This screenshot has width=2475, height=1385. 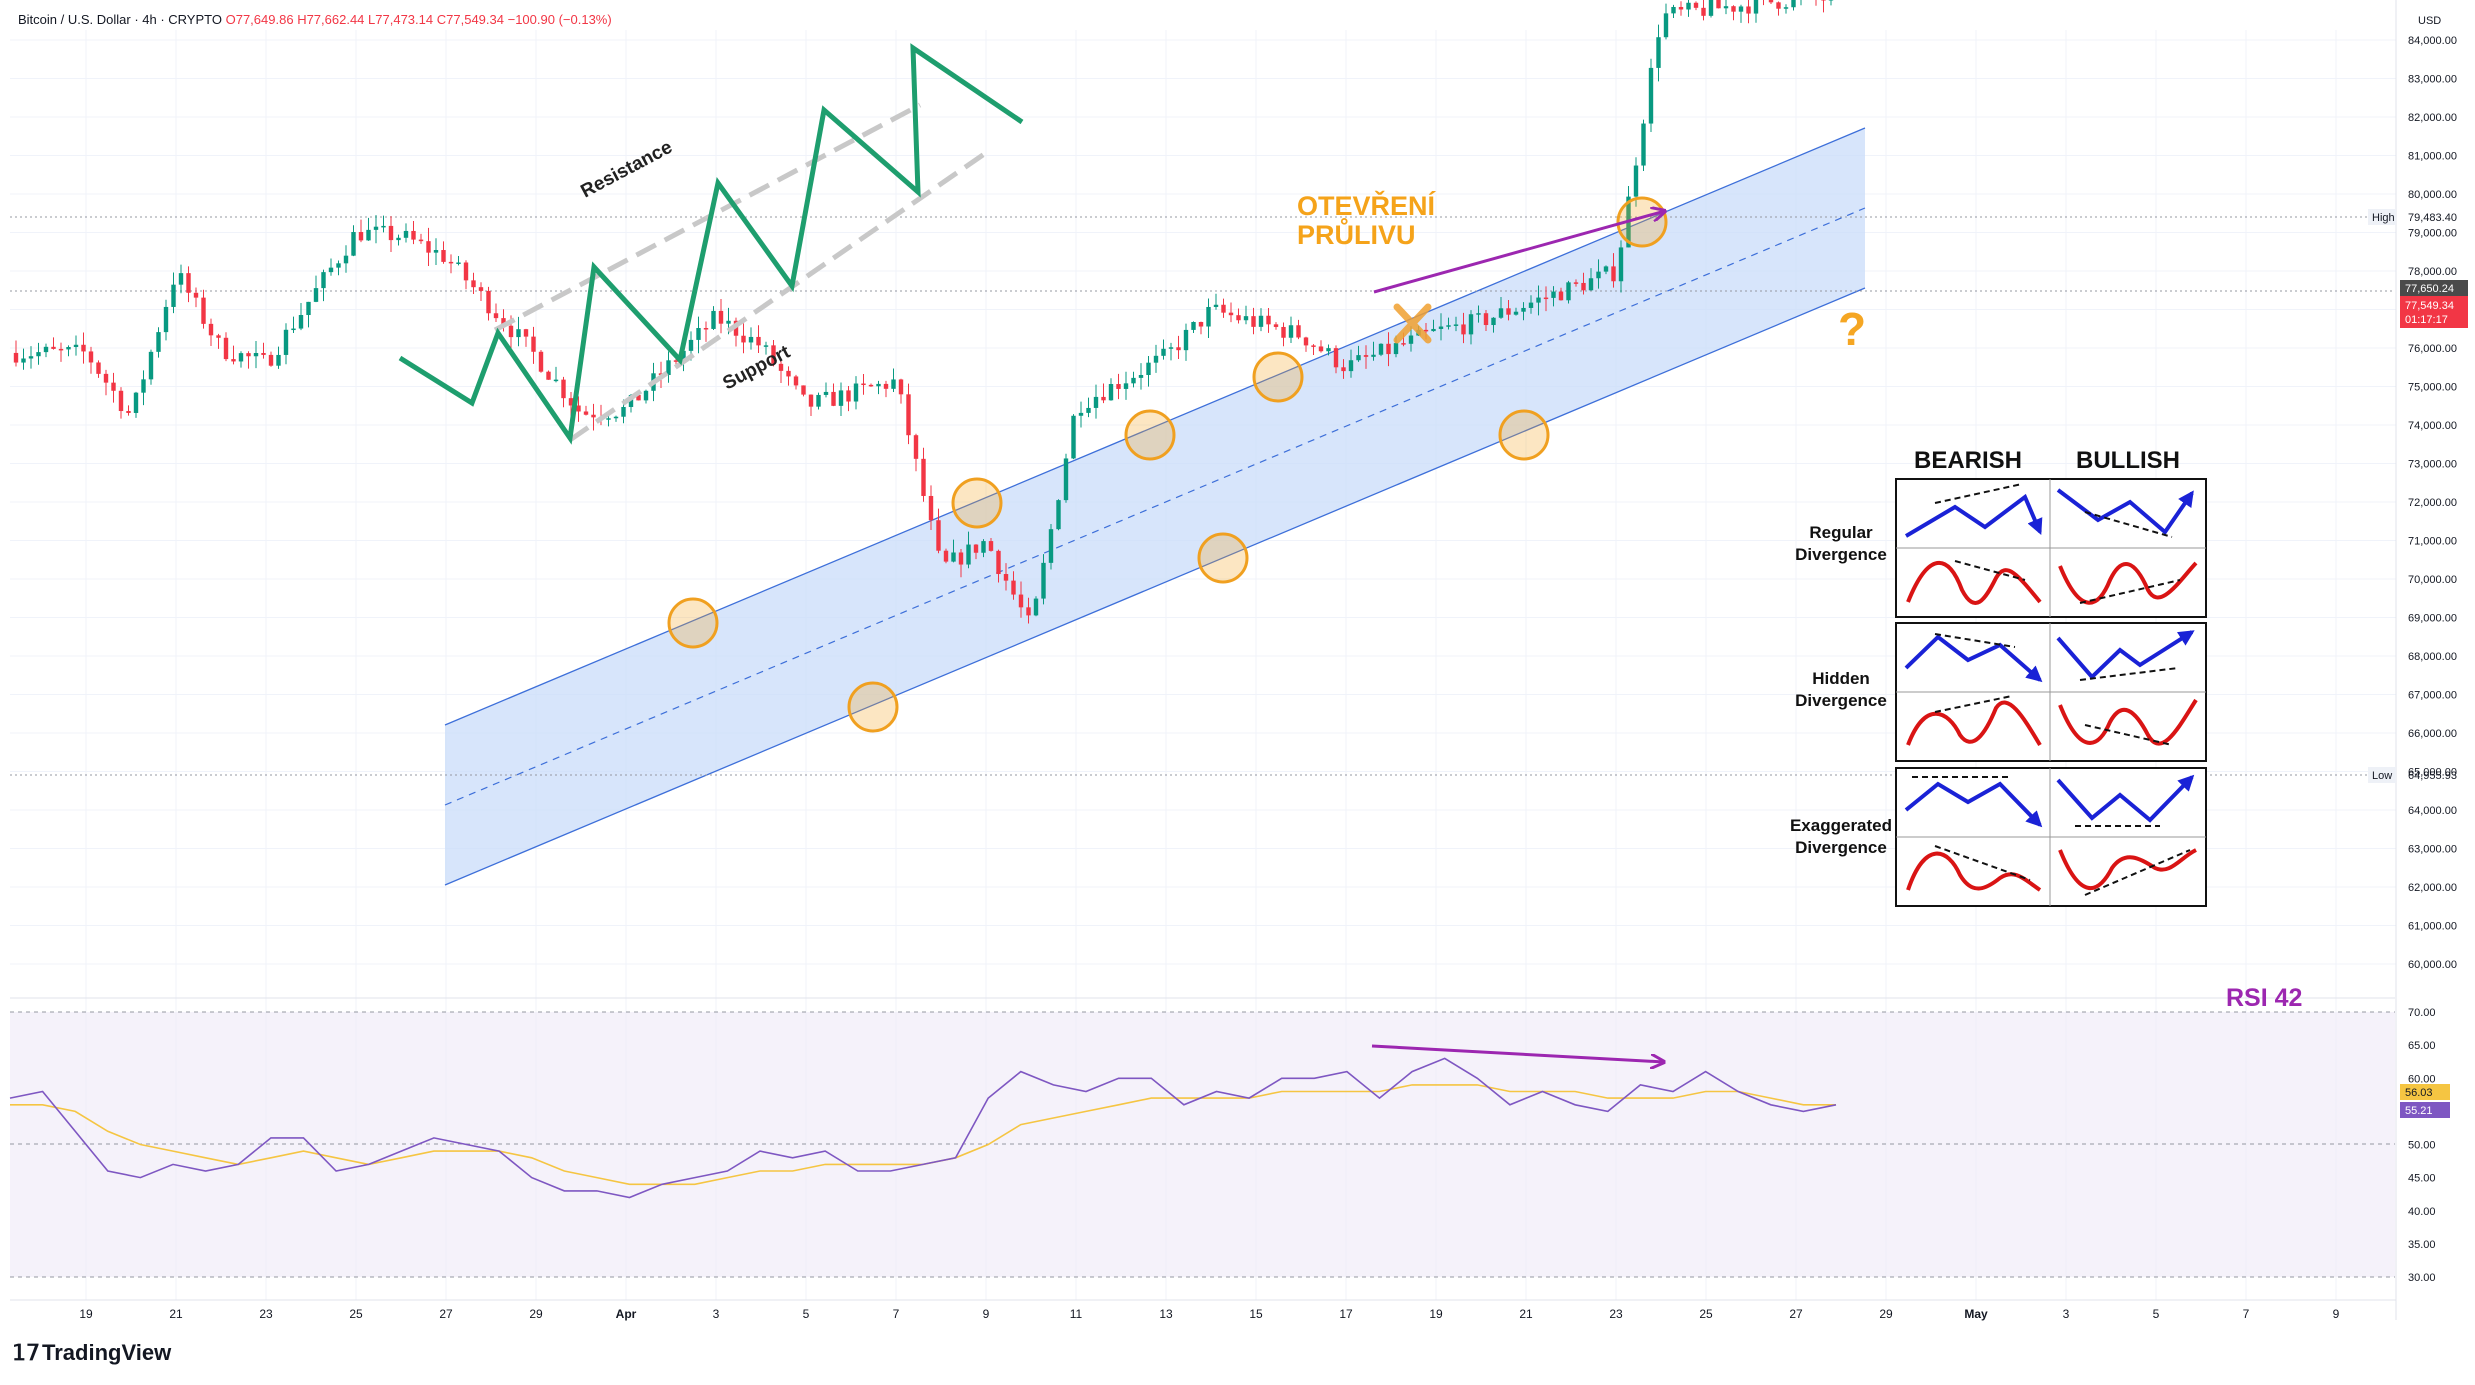 I want to click on exaggerated-bearish-osc, so click(x=1974, y=871).